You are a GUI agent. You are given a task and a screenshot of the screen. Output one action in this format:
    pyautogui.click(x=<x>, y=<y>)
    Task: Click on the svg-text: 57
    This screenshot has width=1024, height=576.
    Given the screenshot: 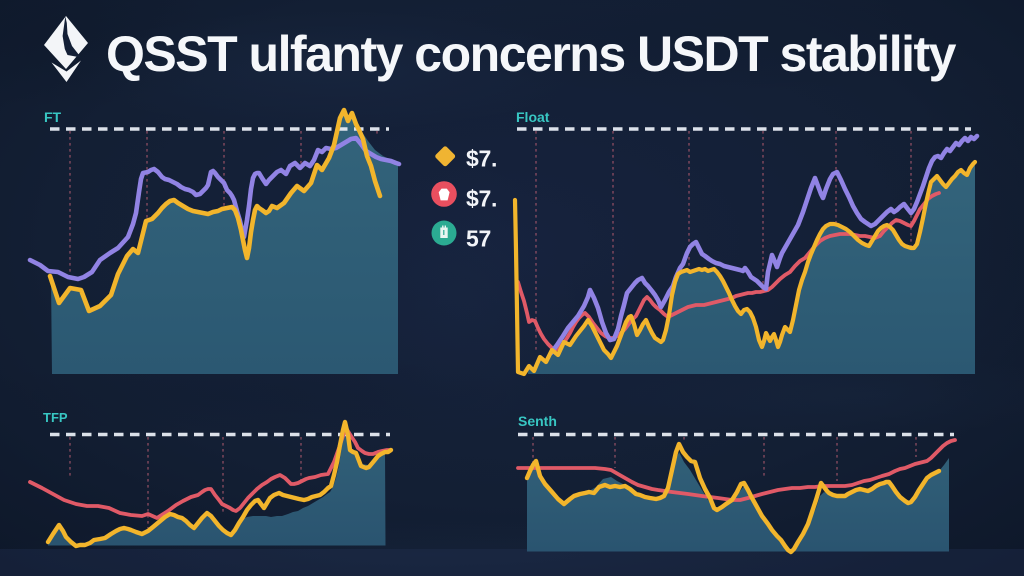 What is the action you would take?
    pyautogui.click(x=478, y=239)
    